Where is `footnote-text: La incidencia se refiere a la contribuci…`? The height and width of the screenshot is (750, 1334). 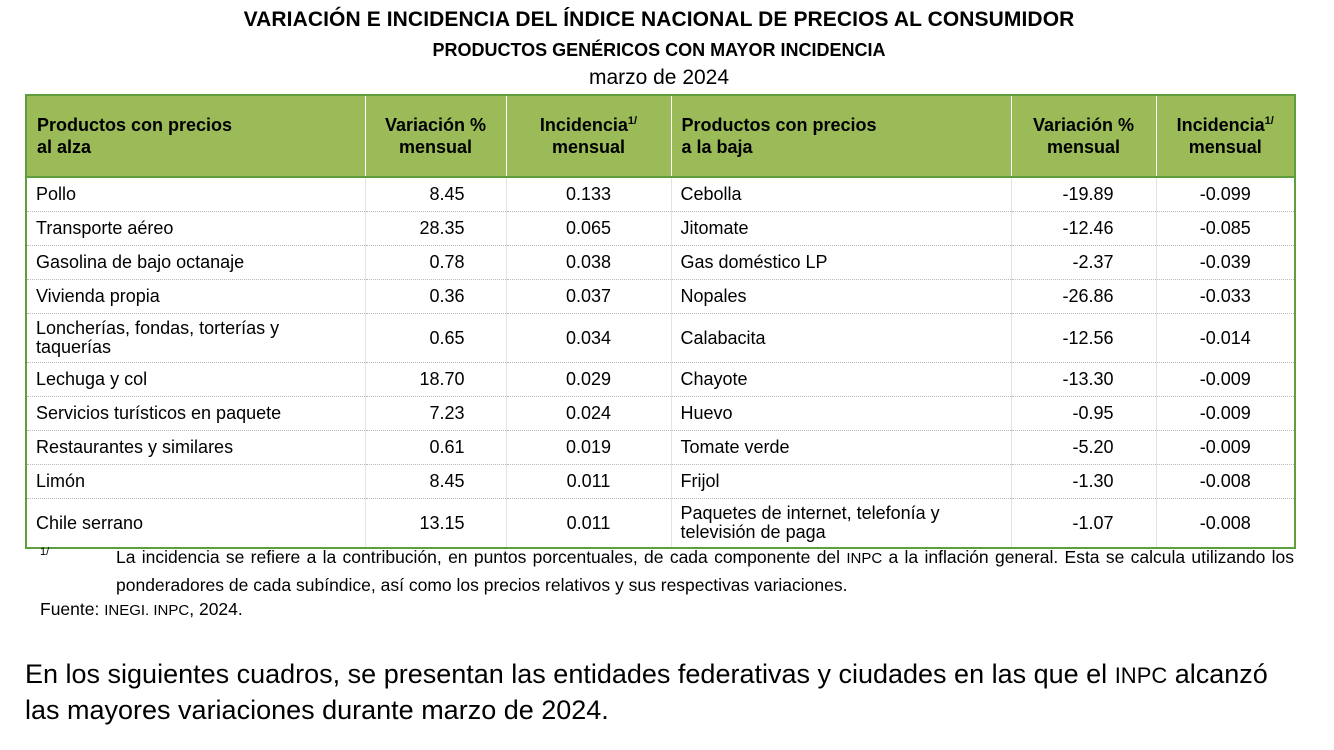
footnote-text: La incidencia se refiere a la contribuci… is located at coordinates (705, 571).